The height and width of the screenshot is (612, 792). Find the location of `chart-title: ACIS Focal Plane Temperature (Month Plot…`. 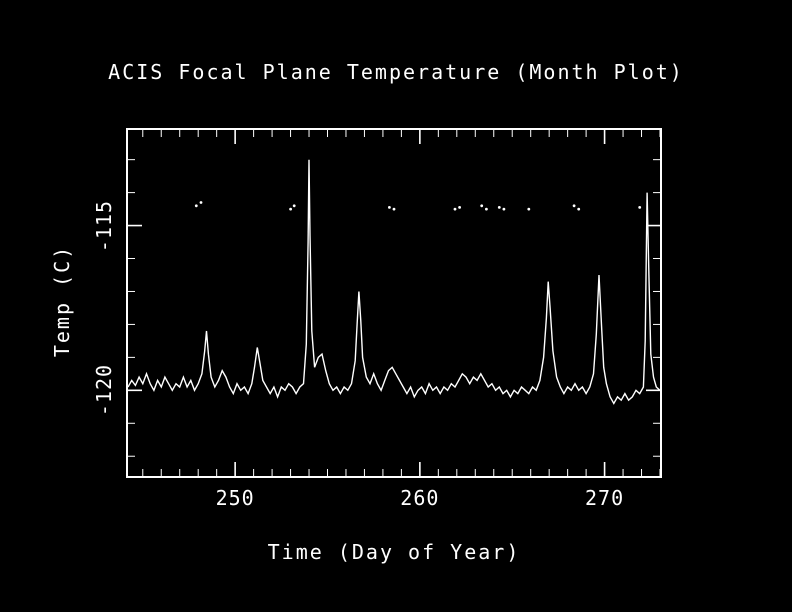

chart-title: ACIS Focal Plane Temperature (Month Plot… is located at coordinates (396, 72).